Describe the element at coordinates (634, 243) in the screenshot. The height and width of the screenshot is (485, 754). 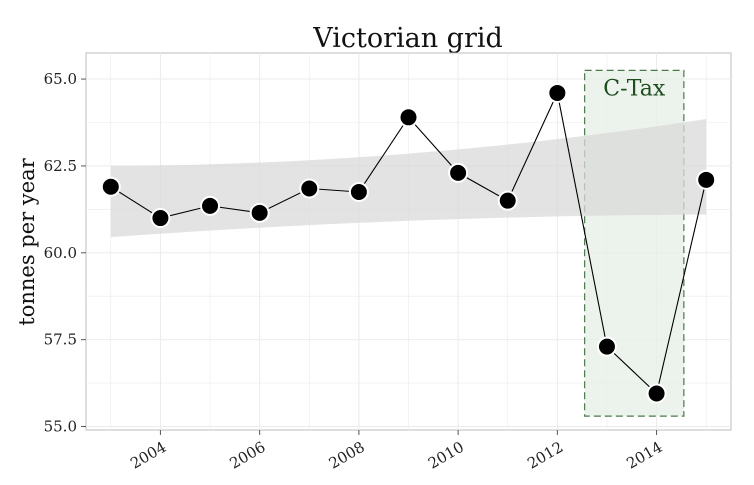
I see `annotation-box` at that location.